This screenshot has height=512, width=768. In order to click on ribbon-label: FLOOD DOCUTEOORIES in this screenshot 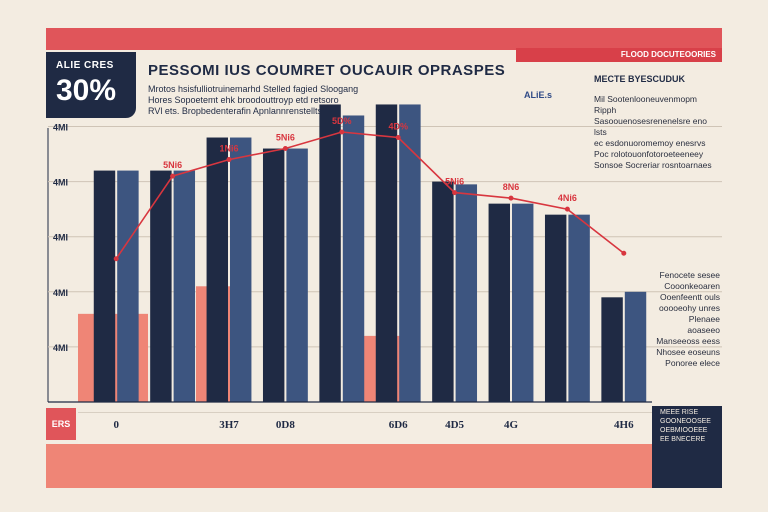, I will do `click(619, 55)`.